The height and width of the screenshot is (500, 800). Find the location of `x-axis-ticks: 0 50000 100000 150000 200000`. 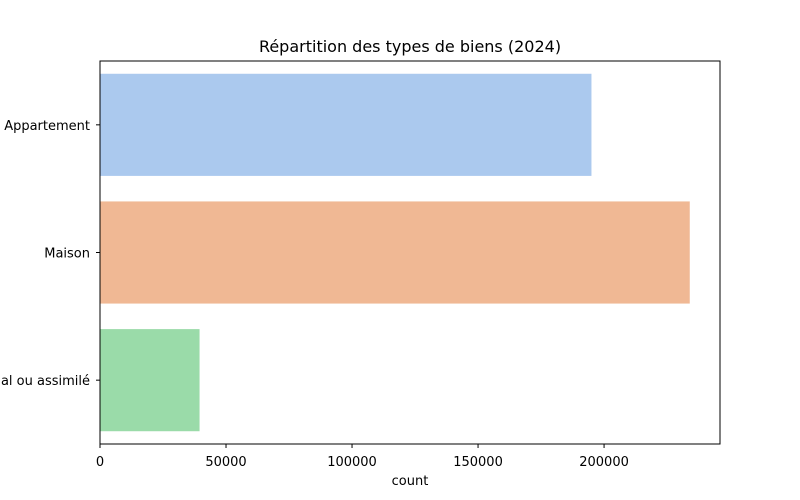

x-axis-ticks: 0 50000 100000 150000 200000 is located at coordinates (362, 457).